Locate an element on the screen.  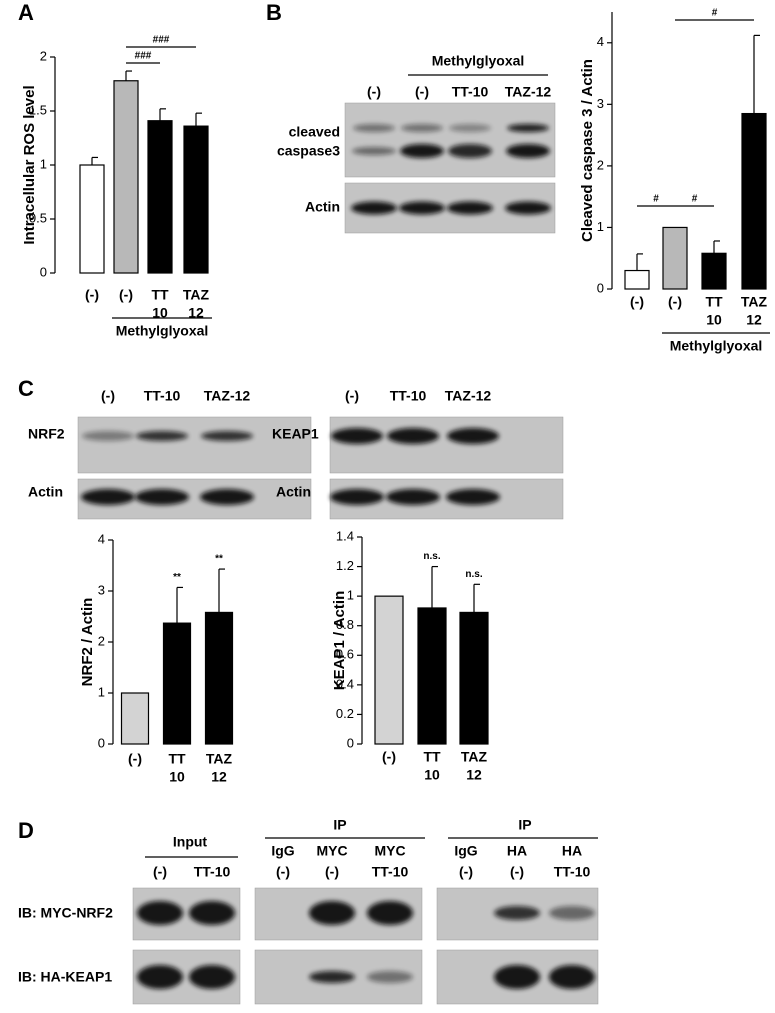
y-tick-label: 0.5 is located at coordinates (38, 217).